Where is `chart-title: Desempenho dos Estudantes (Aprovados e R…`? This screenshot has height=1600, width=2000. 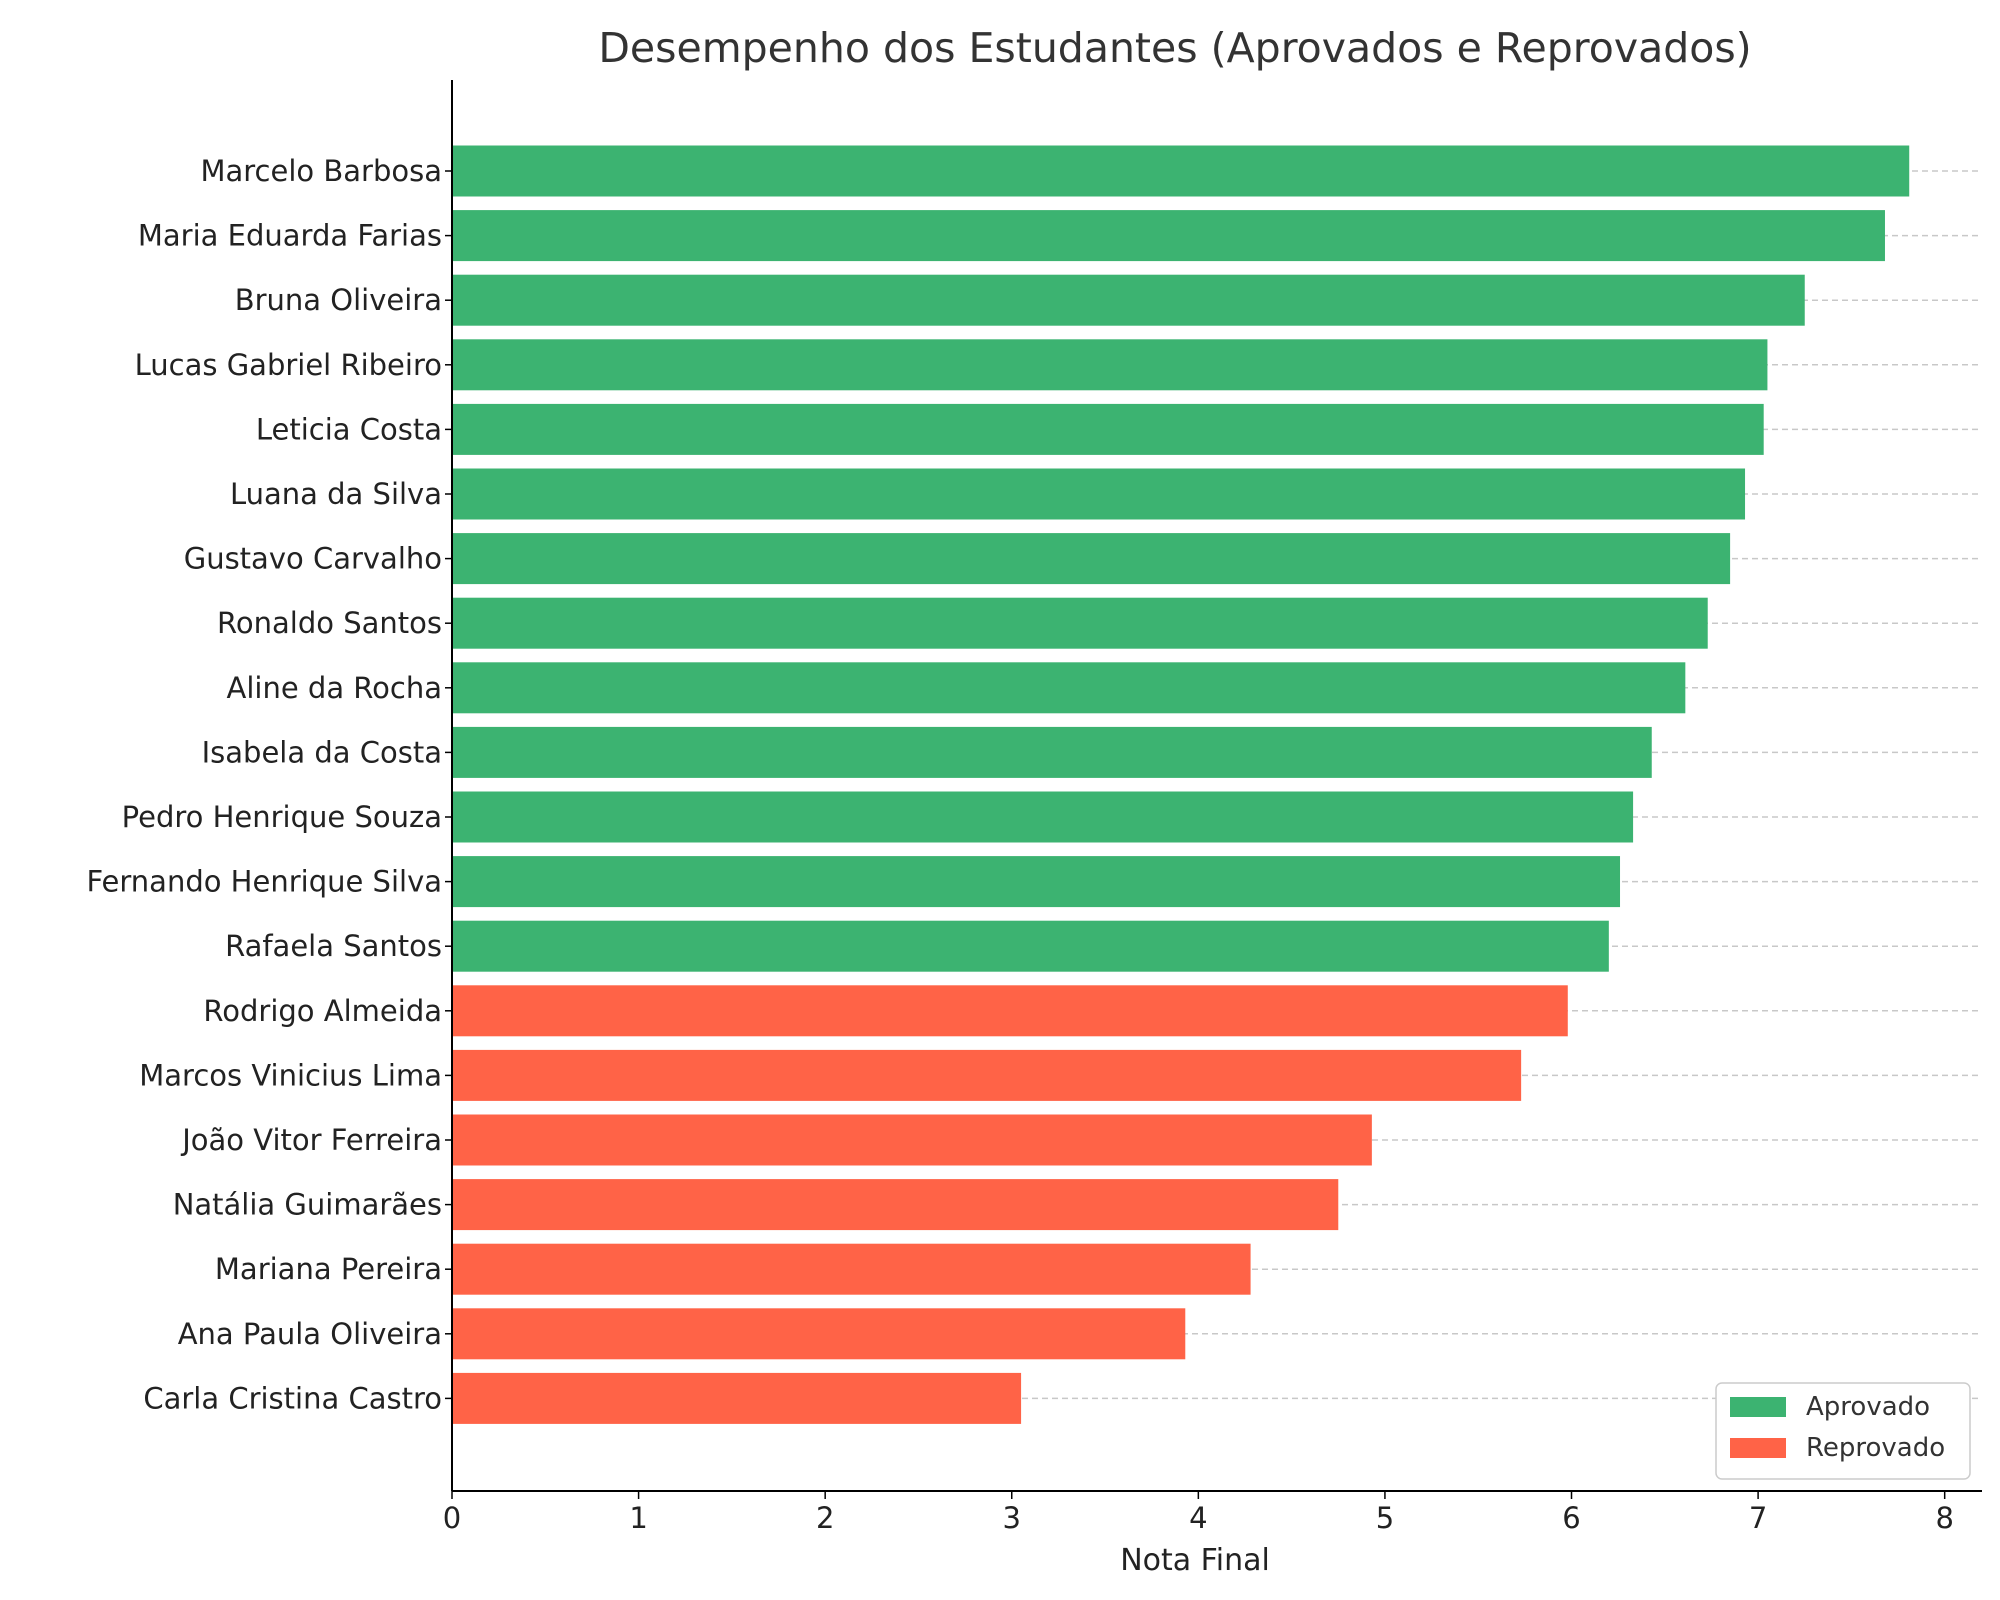 chart-title: Desempenho dos Estudantes (Aprovados e R… is located at coordinates (1174, 48).